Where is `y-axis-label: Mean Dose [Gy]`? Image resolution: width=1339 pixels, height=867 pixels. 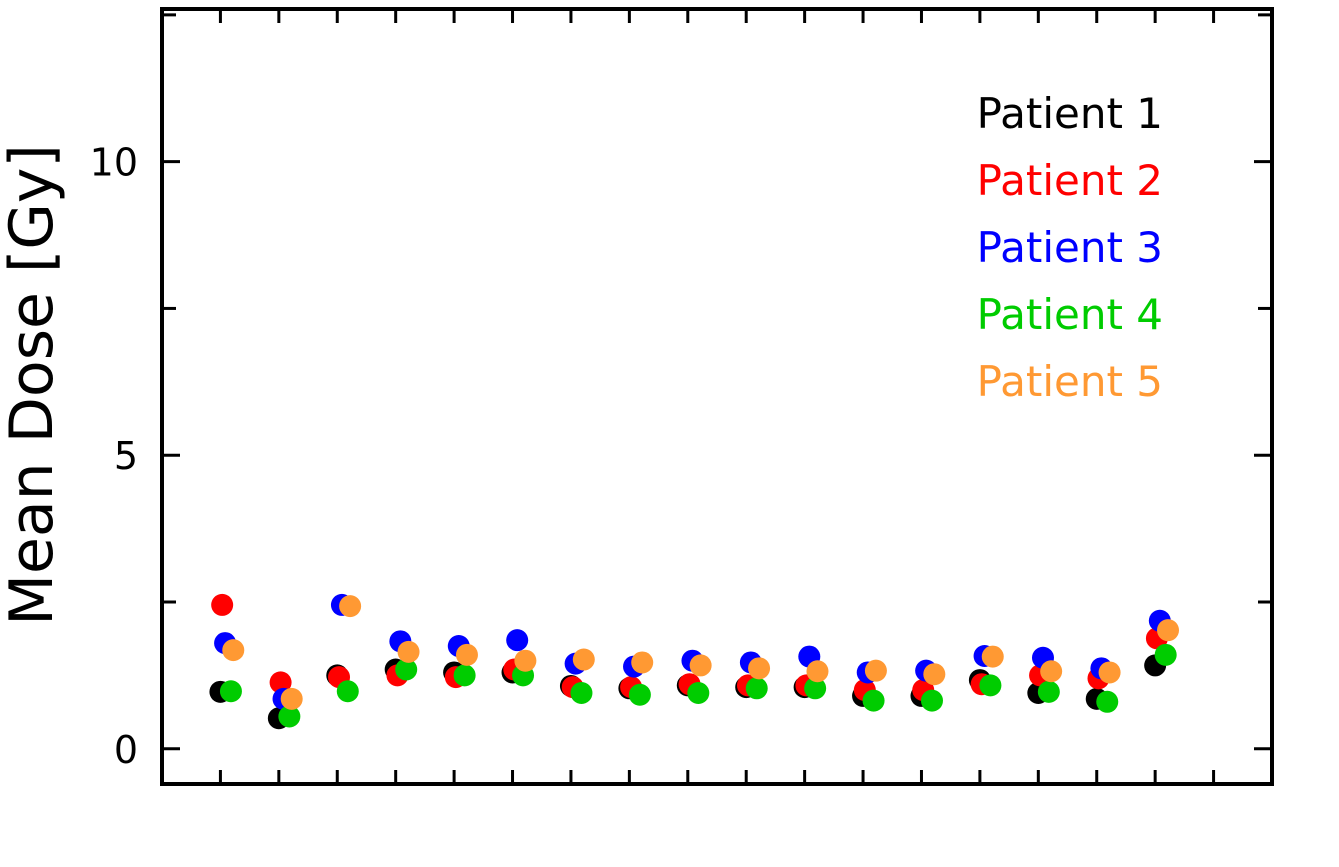
y-axis-label: Mean Dose [Gy] is located at coordinates (33, 385).